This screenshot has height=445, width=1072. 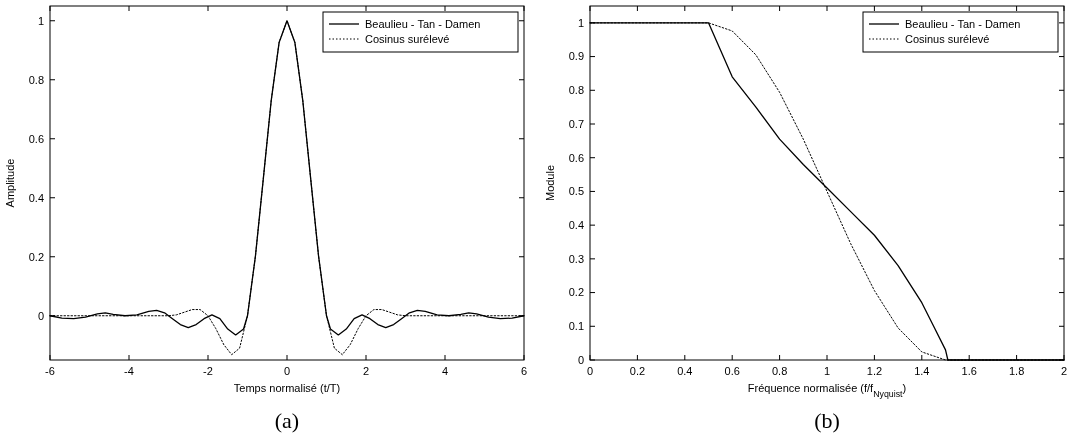 I want to click on text: (a), so click(x=287, y=420).